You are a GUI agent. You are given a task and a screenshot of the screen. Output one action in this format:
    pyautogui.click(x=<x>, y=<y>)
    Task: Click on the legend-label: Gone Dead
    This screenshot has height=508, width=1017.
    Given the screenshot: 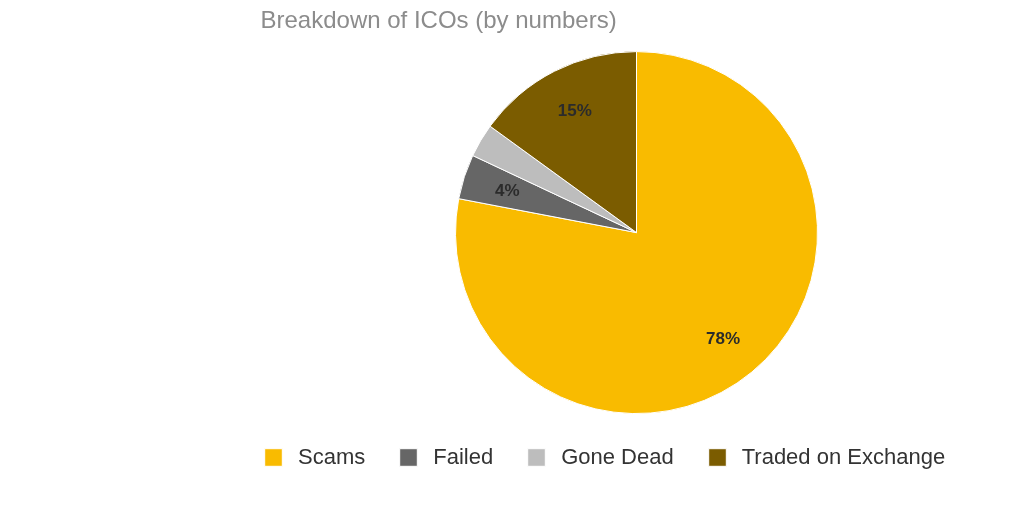 What is the action you would take?
    pyautogui.click(x=617, y=457)
    